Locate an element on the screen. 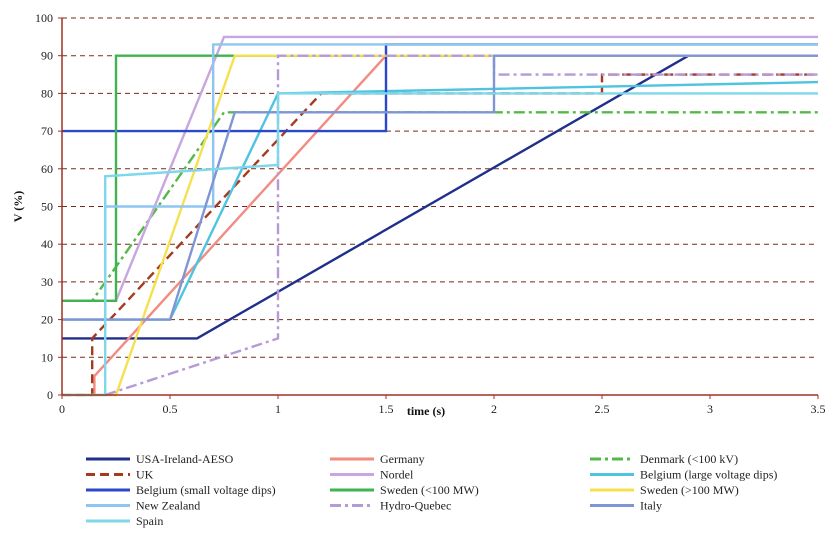  y-tick-label: 50 is located at coordinates (47, 207).